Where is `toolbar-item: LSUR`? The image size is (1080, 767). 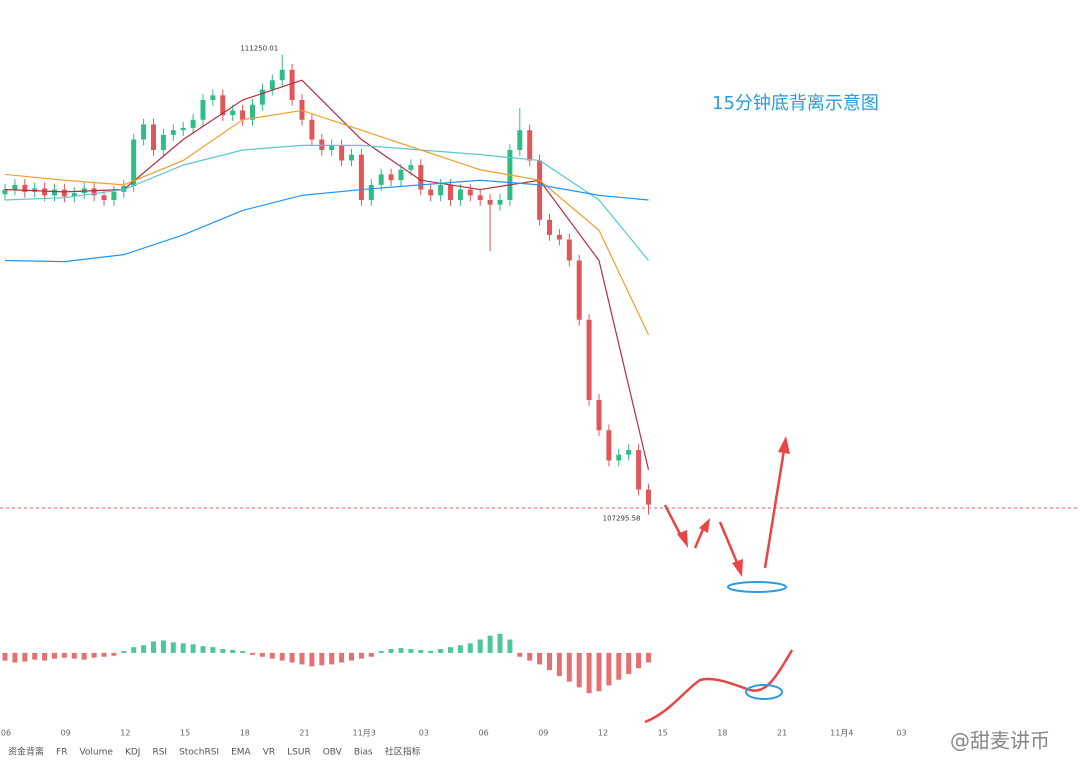
toolbar-item: LSUR is located at coordinates (299, 753).